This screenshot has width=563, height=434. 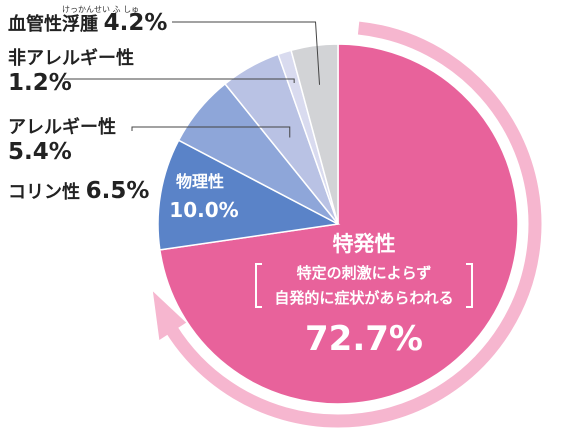 I want to click on label-allergic-value: 5.4%, so click(x=40, y=152).